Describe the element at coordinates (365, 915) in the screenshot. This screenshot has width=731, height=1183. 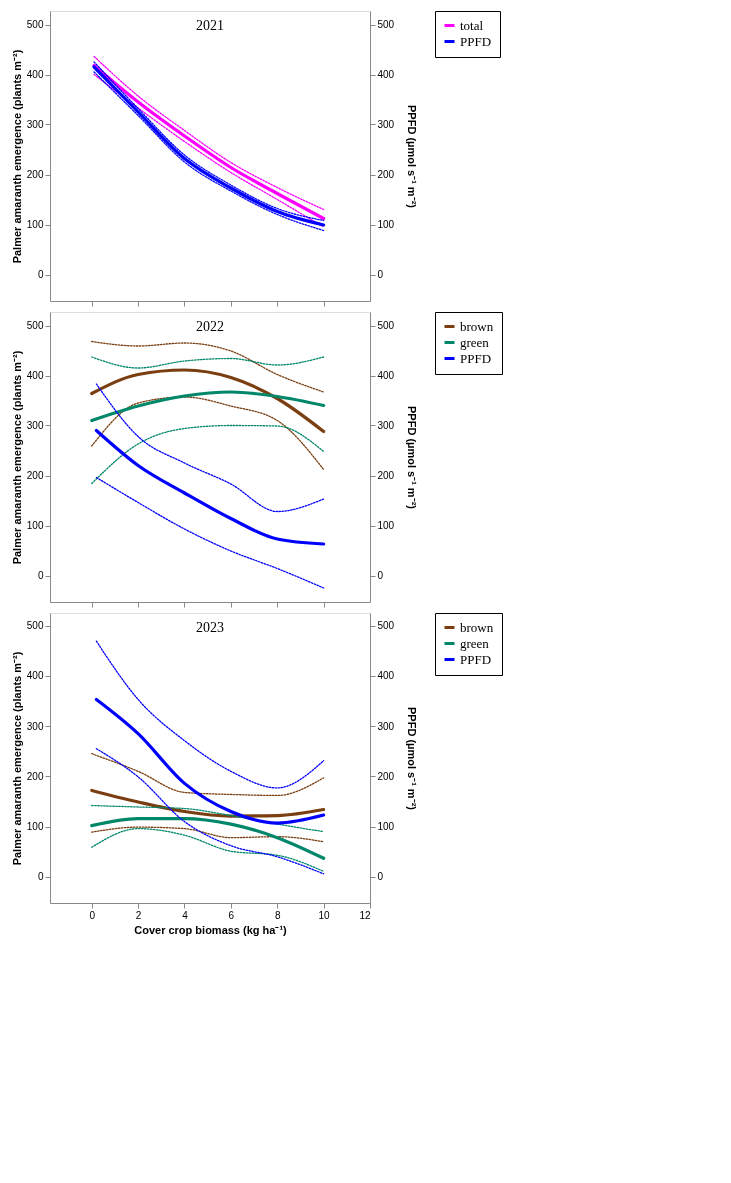
I see `x-tick-label: 12` at that location.